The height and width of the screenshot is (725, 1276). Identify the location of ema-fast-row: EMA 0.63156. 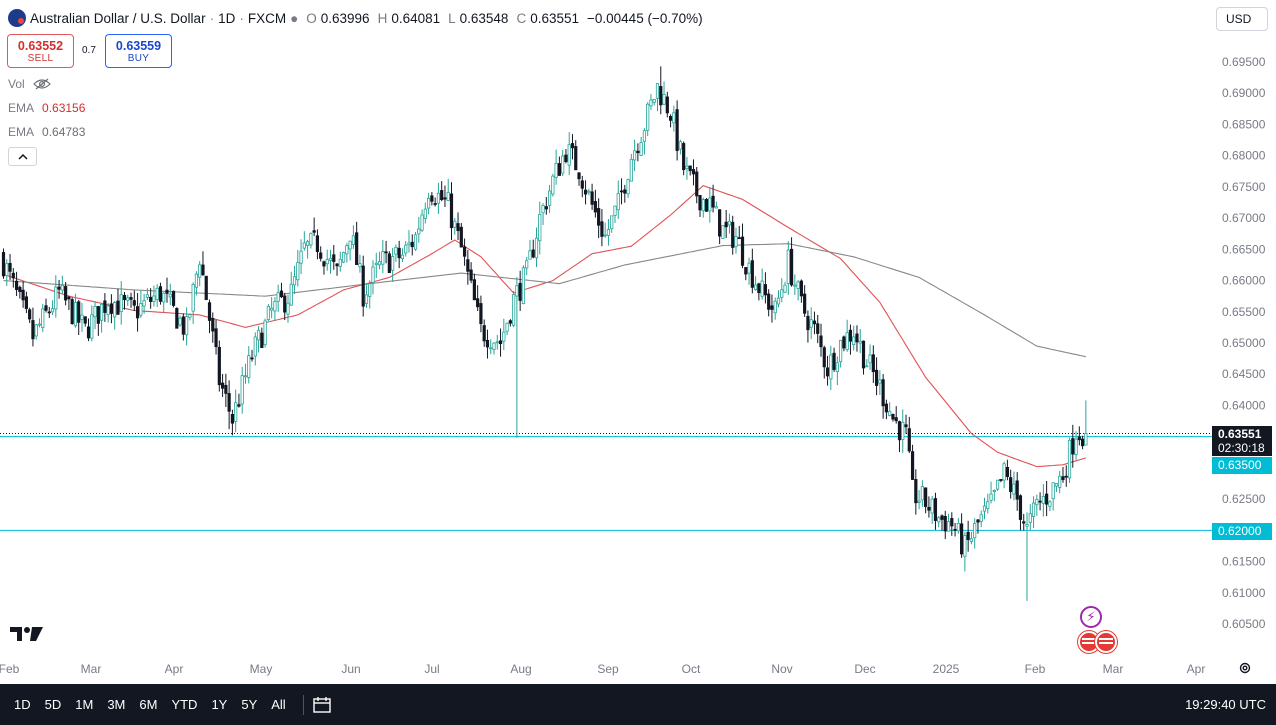
(46, 108).